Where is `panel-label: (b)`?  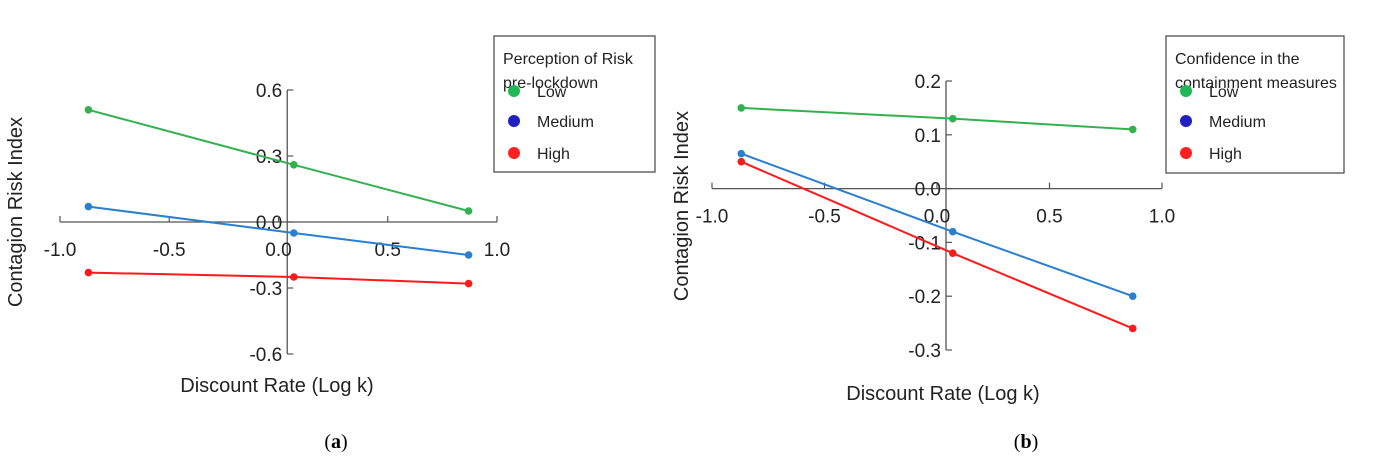
panel-label: (b) is located at coordinates (1026, 442).